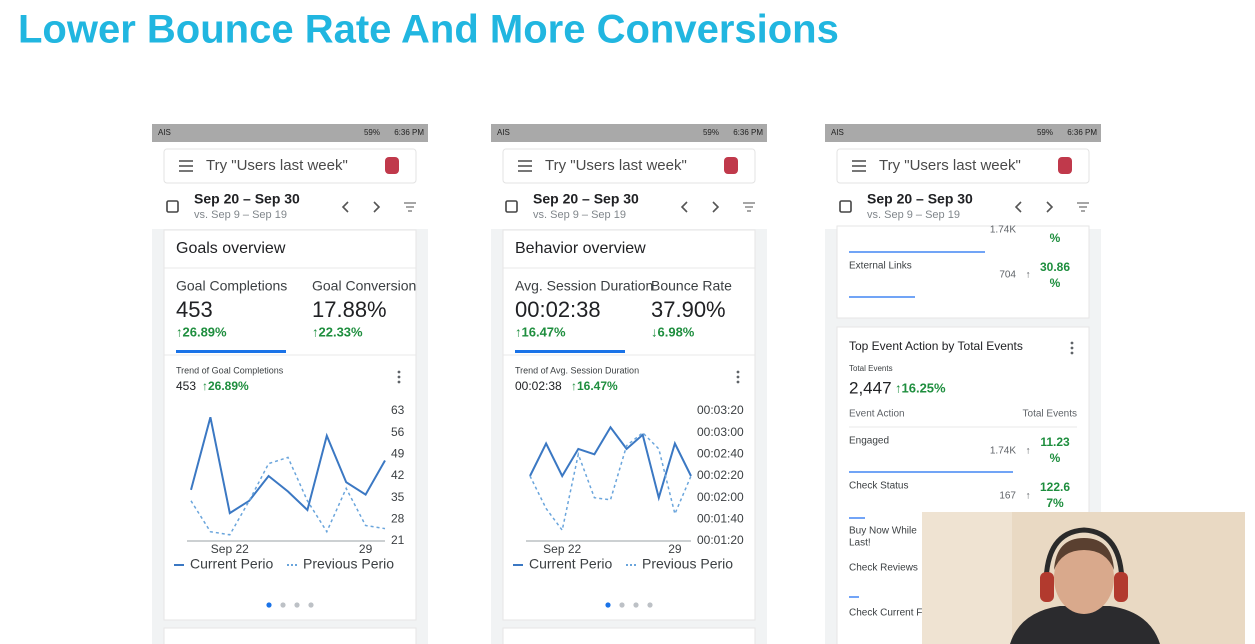 This screenshot has width=1255, height=644. What do you see at coordinates (1085, 625) in the screenshot?
I see `person-shirt` at bounding box center [1085, 625].